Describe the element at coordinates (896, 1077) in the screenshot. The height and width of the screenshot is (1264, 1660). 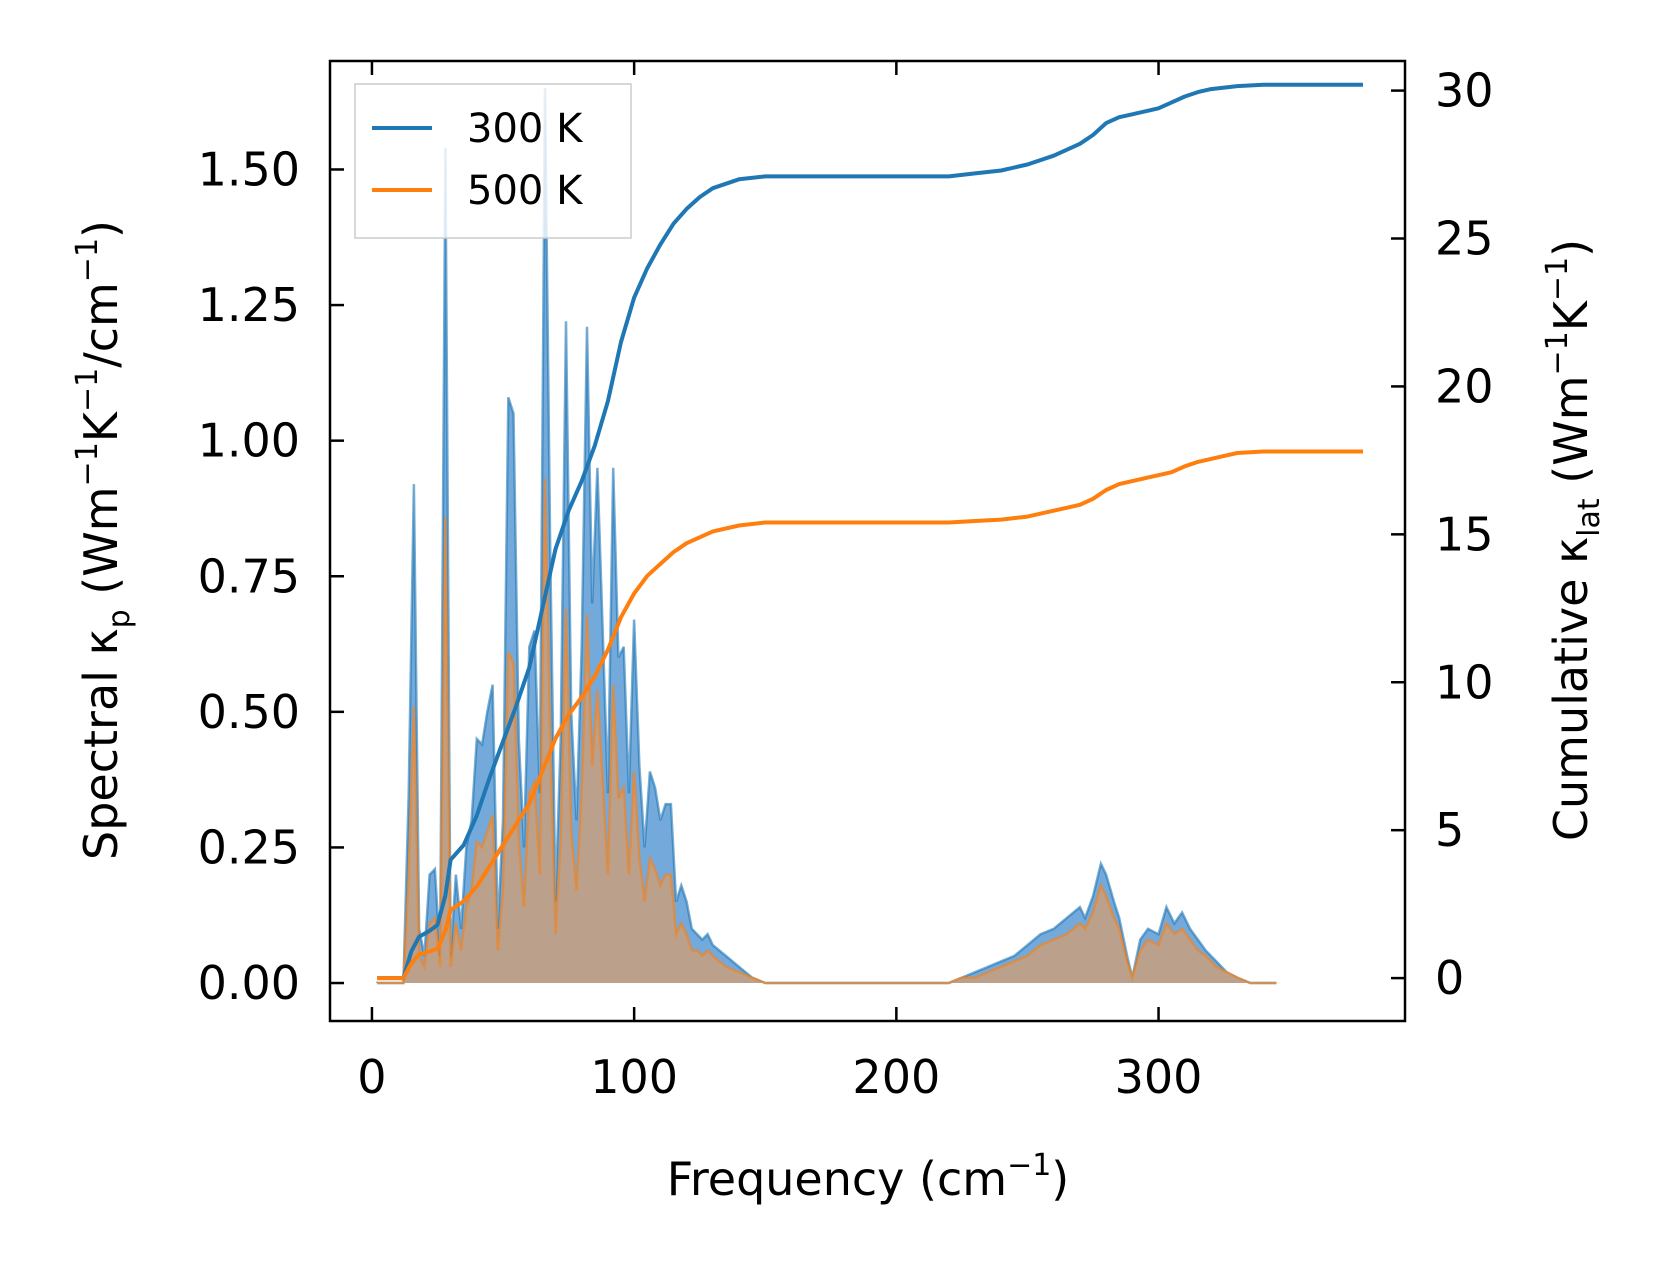
I see `x-tick-label: 200` at that location.